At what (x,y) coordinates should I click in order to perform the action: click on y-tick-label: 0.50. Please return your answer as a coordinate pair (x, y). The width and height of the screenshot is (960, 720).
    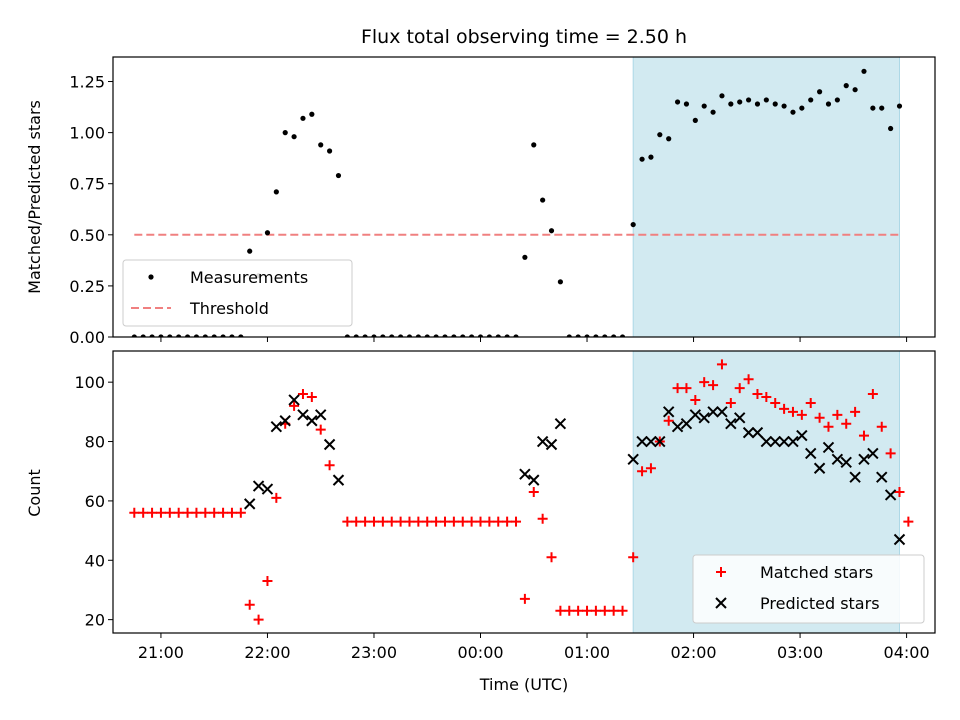
    Looking at the image, I should click on (87, 235).